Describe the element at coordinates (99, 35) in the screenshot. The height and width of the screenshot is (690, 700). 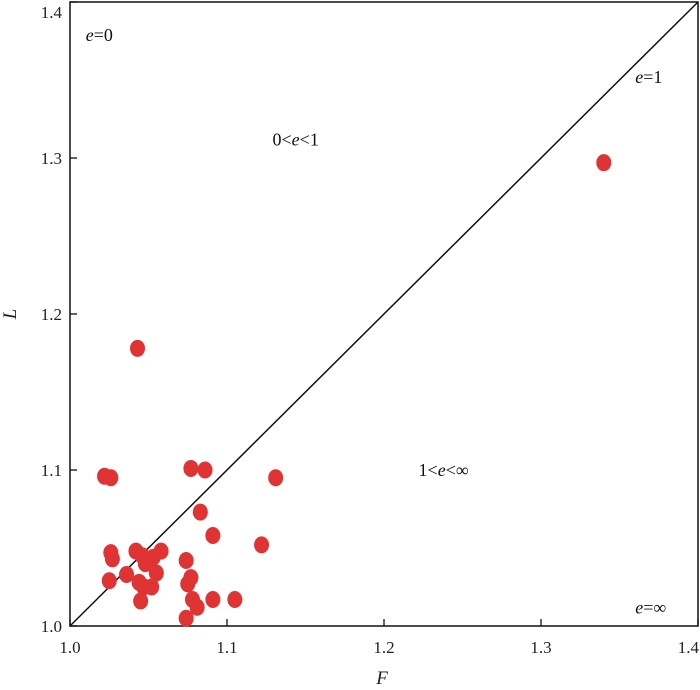
I see `annotation-e0: e=0` at that location.